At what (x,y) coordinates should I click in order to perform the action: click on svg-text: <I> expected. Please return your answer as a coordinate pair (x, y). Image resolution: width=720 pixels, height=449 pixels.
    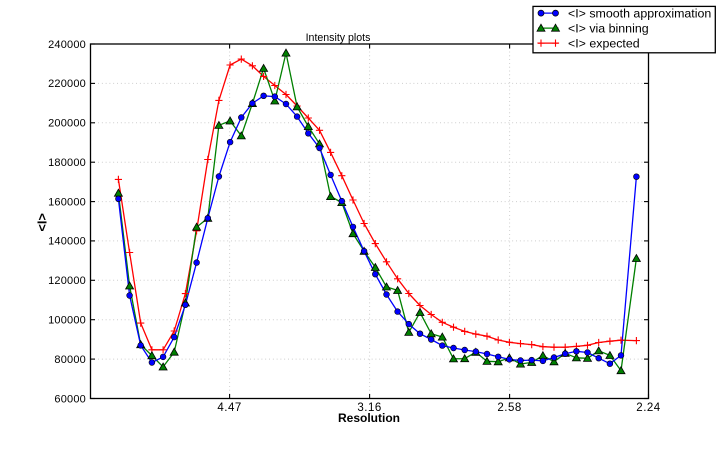
    Looking at the image, I should click on (604, 43).